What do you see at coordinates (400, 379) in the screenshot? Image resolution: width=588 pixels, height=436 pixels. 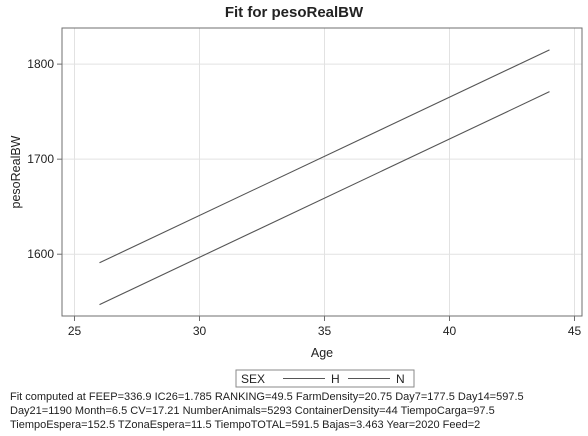 I see `legend-label-N: N` at bounding box center [400, 379].